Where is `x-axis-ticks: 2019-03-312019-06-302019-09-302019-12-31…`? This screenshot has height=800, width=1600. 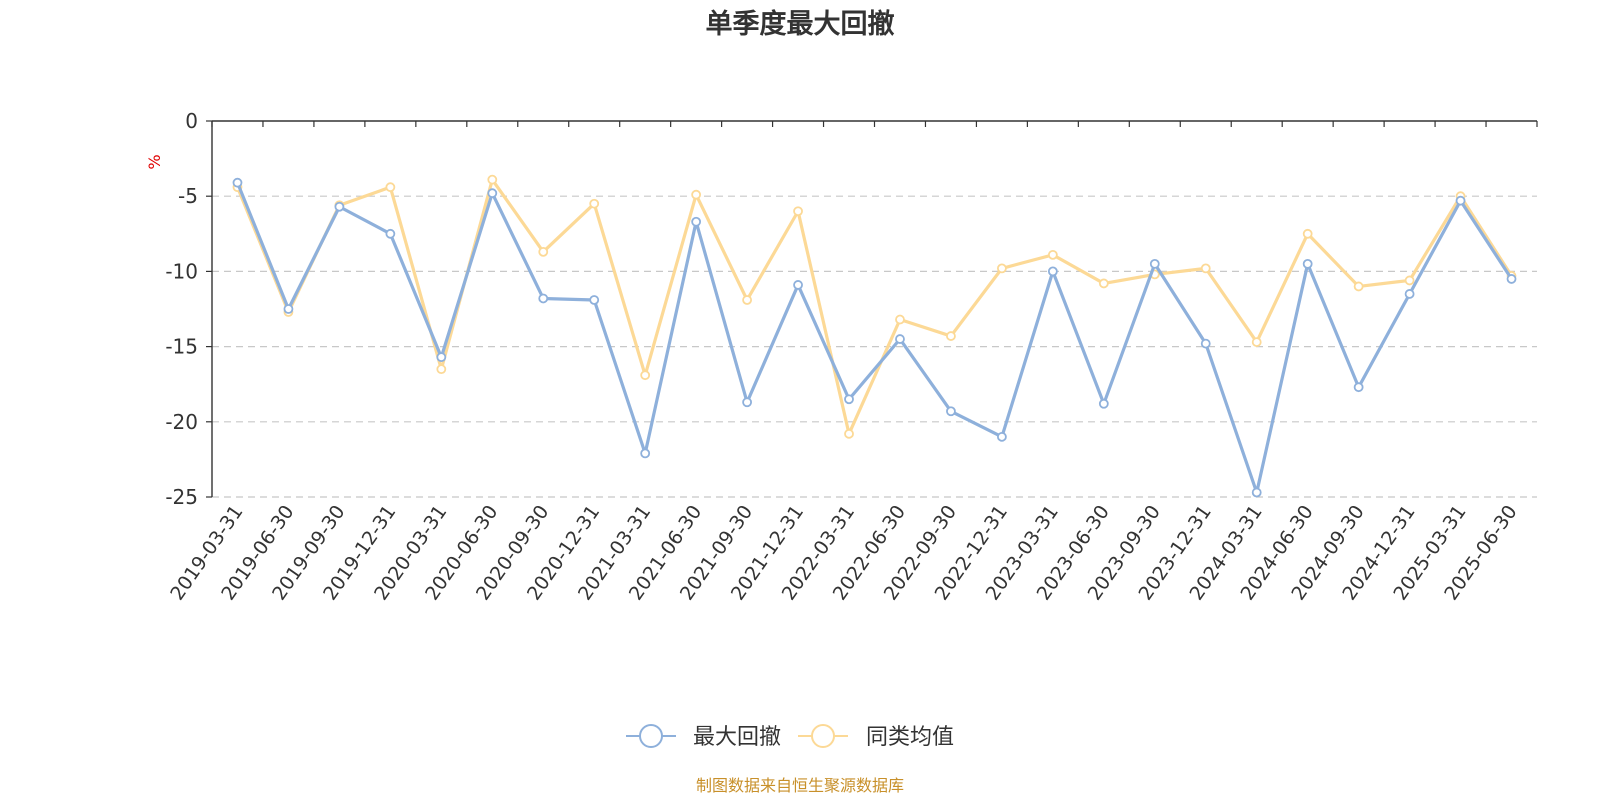 x-axis-ticks: 2019-03-312019-06-302019-09-302019-12-31… is located at coordinates (843, 552).